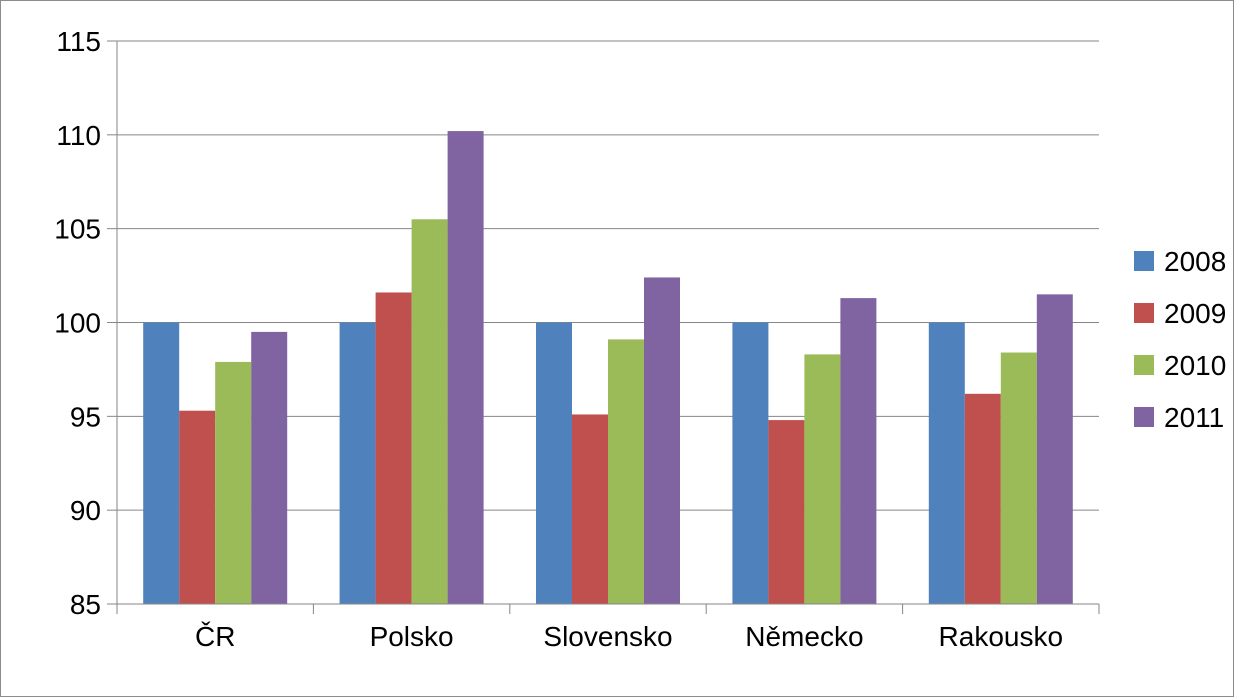  I want to click on legend-label-2011: 2011, so click(1194, 417).